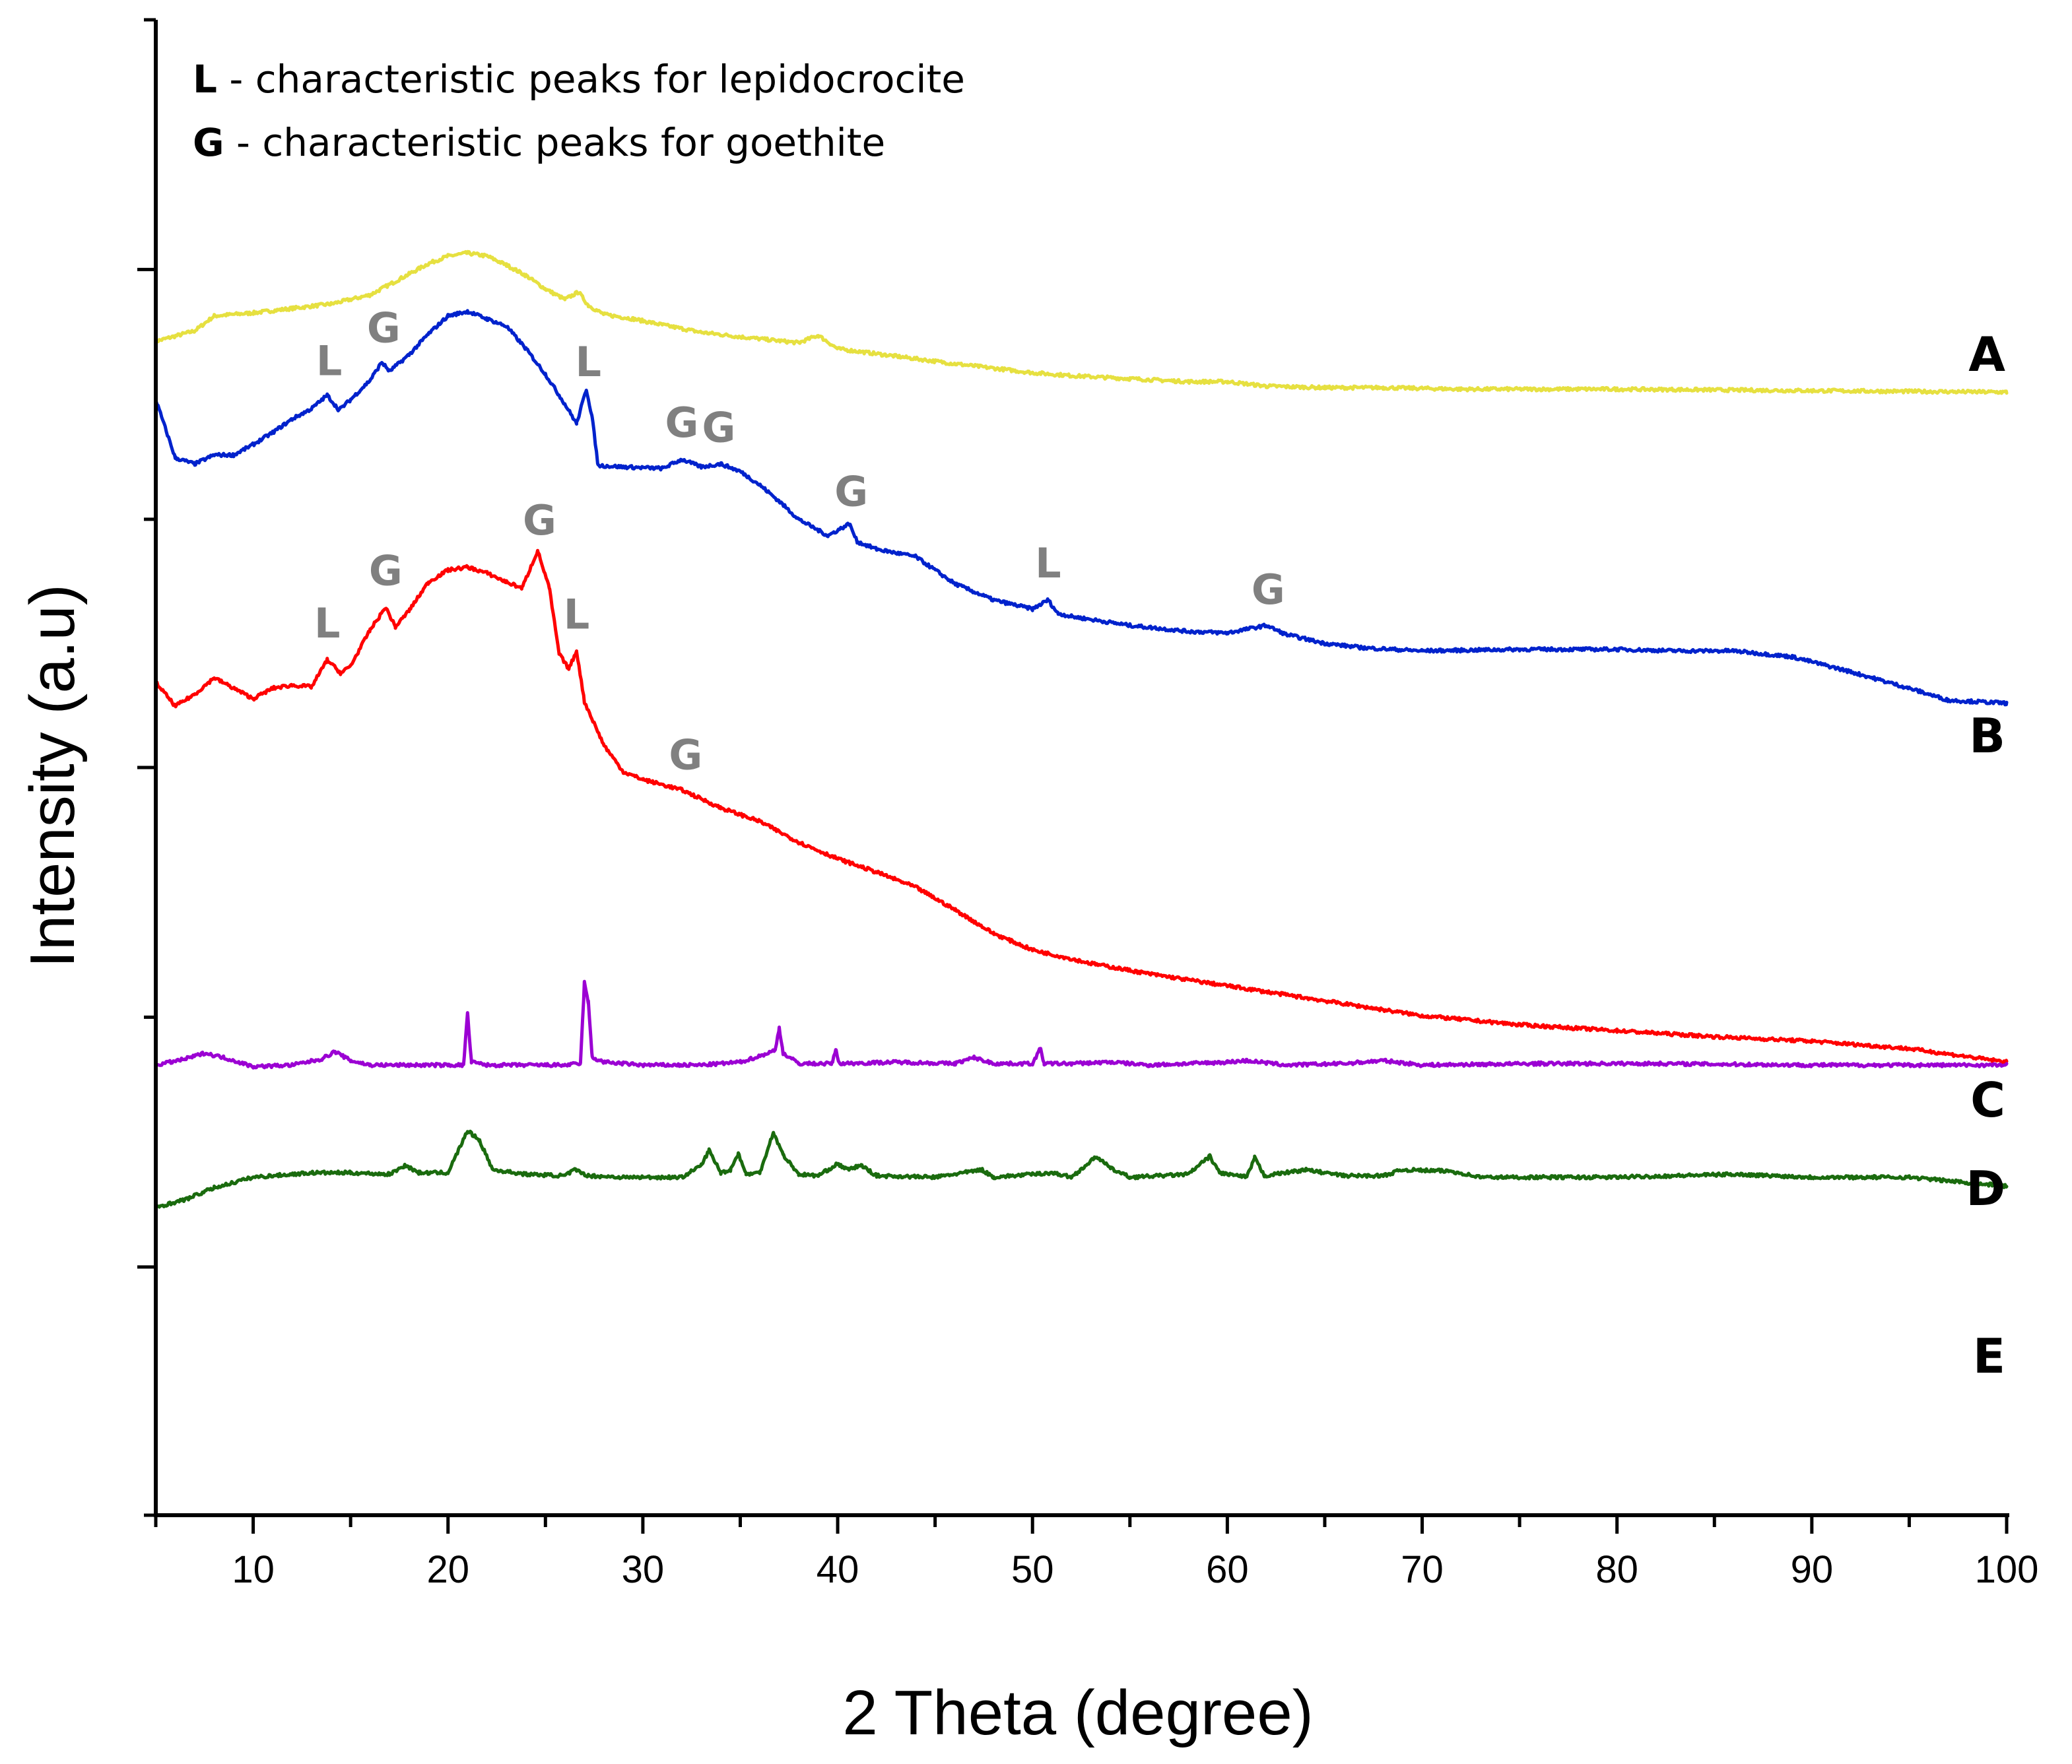 Image resolution: width=2072 pixels, height=1764 pixels. I want to click on x-tick-label-10: 10, so click(253, 1570).